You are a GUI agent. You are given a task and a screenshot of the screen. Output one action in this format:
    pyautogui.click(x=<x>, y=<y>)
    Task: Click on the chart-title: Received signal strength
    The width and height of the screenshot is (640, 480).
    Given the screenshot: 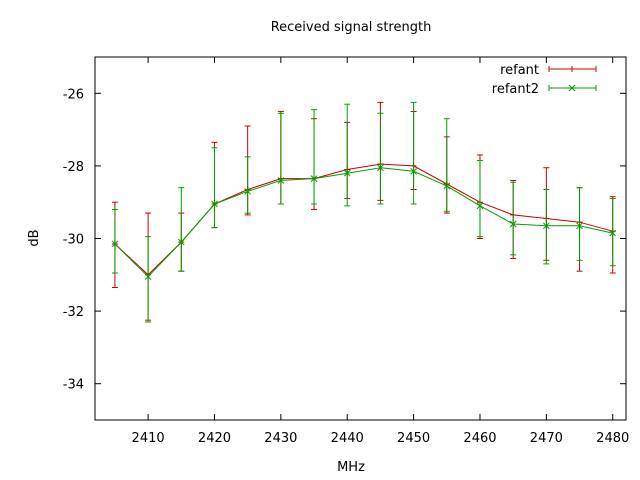 What is the action you would take?
    pyautogui.click(x=351, y=27)
    